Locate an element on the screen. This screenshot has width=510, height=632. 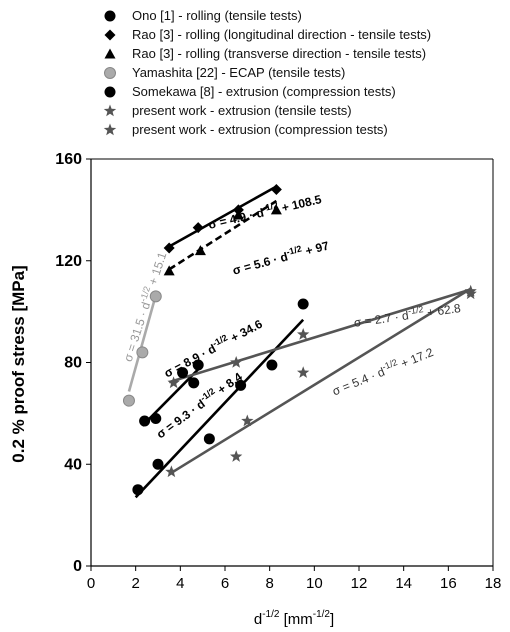
x-tick-label: 16 is located at coordinates (448, 583).